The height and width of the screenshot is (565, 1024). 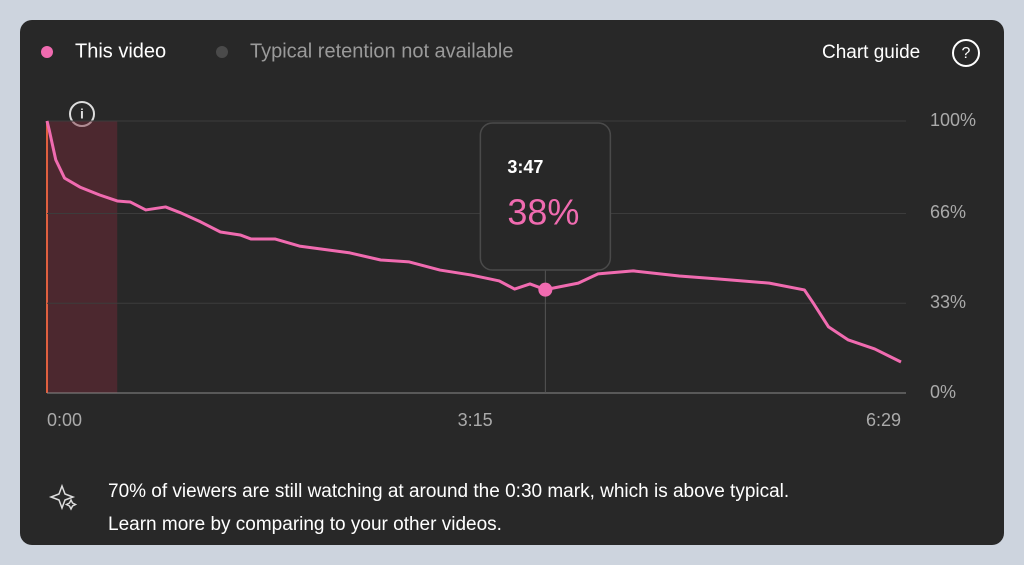 What do you see at coordinates (871, 52) in the screenshot?
I see `chart-guide: Chart guide` at bounding box center [871, 52].